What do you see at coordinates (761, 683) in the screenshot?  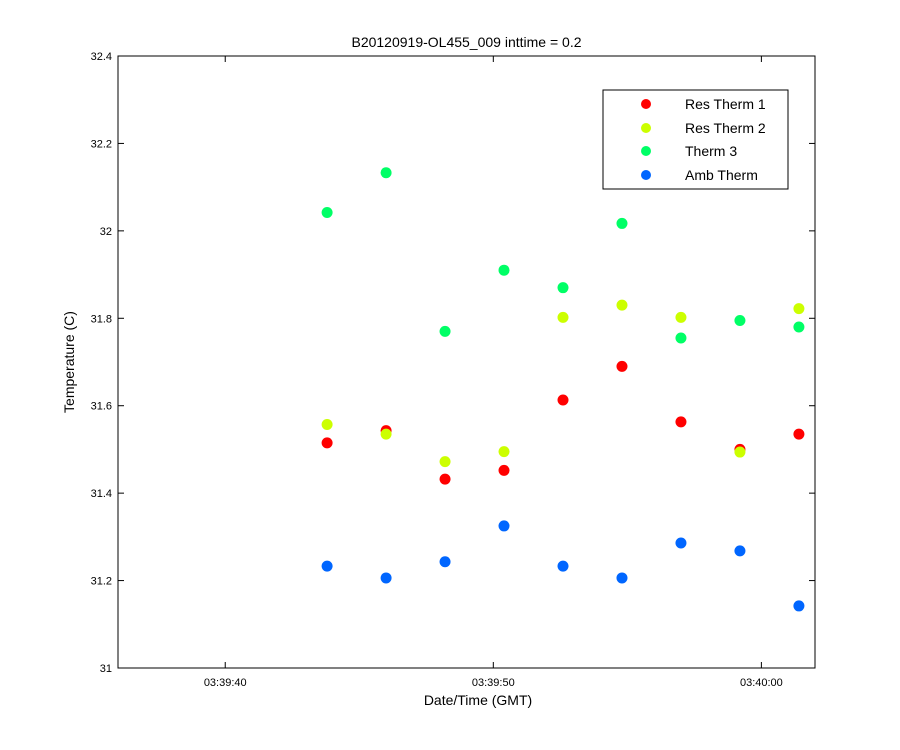 I see `x-tick-label: 03:40:00` at bounding box center [761, 683].